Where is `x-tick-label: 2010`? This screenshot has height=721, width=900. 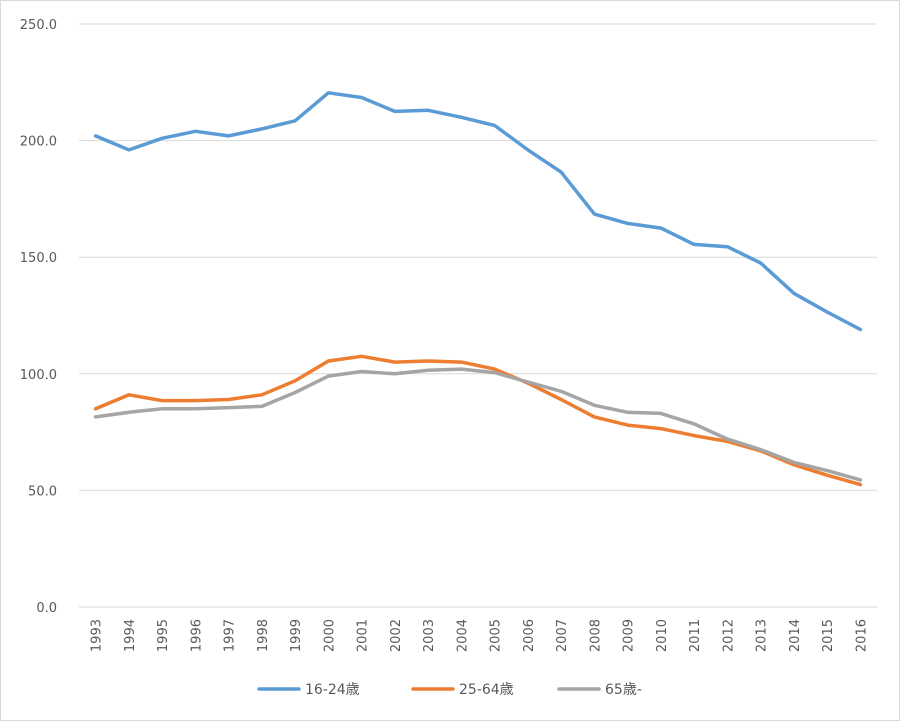
x-tick-label: 2010 is located at coordinates (662, 635).